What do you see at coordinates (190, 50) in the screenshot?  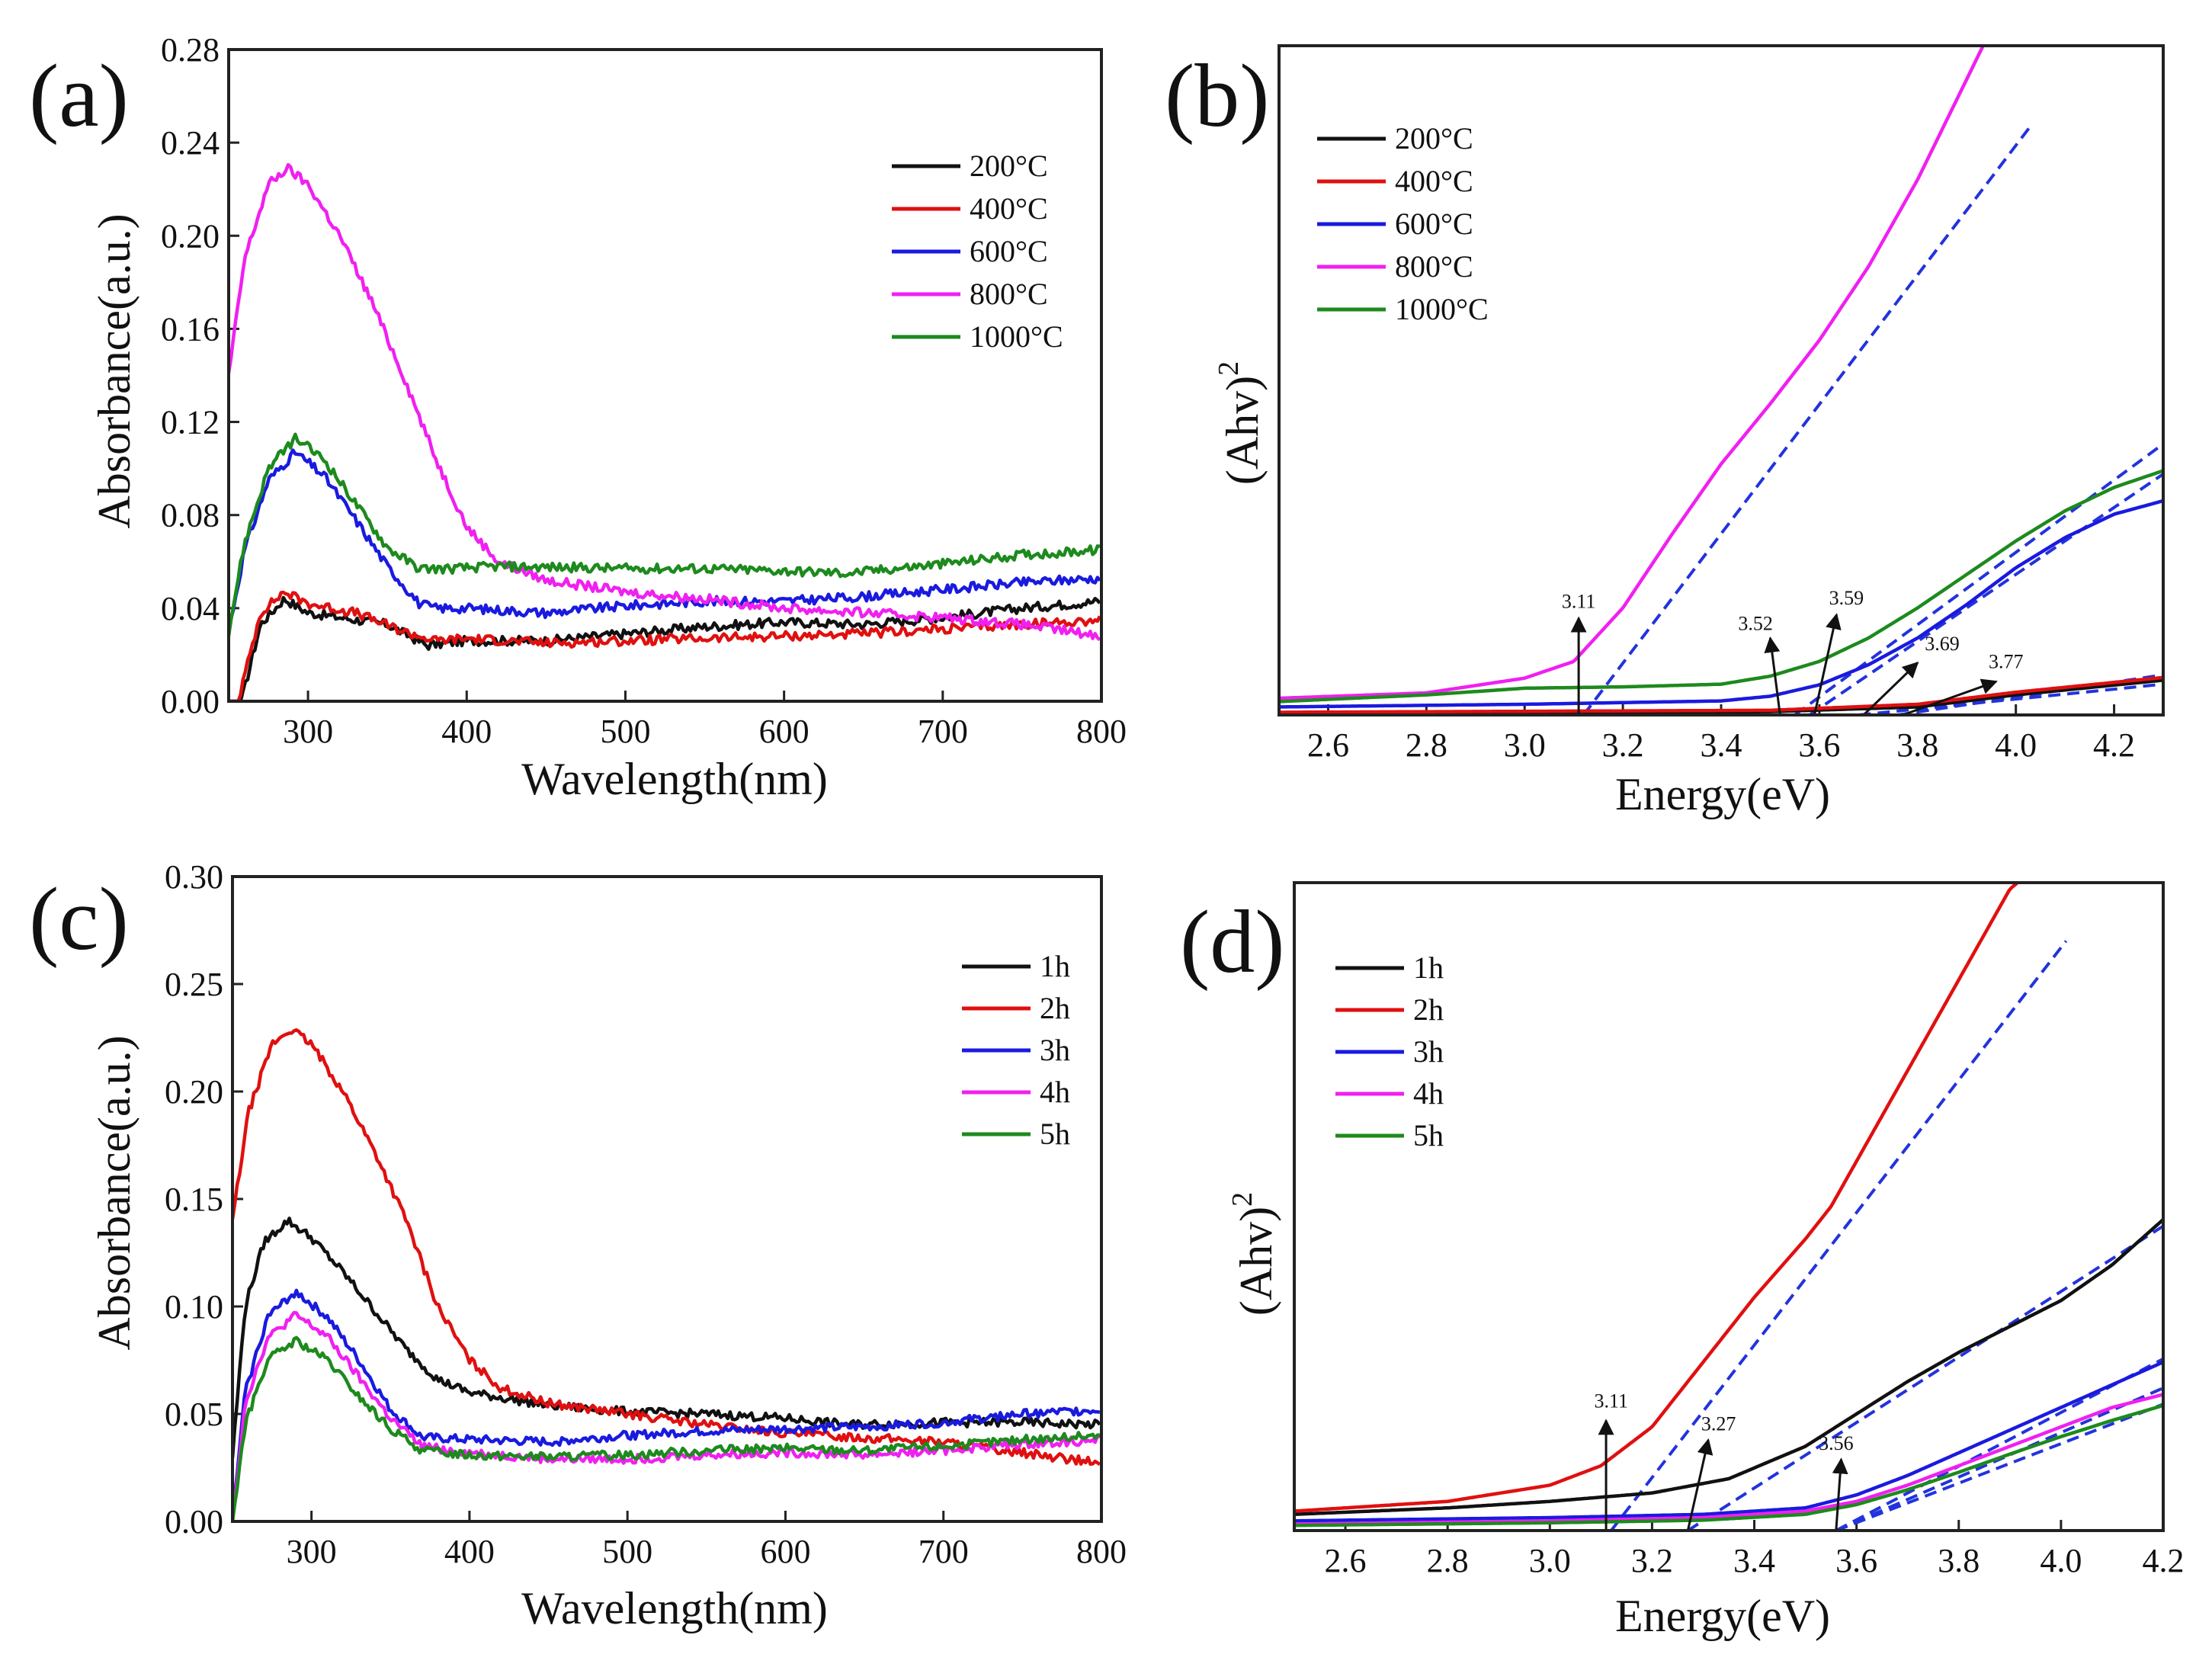 I see `y-tick-label: 0.28` at bounding box center [190, 50].